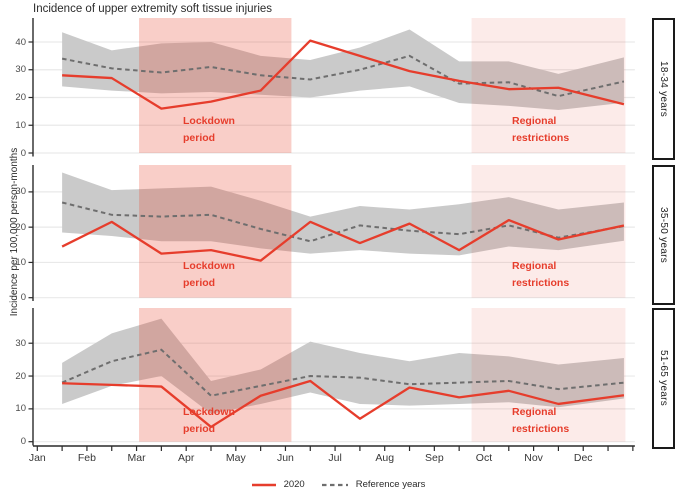  What do you see at coordinates (235, 458) in the screenshot?
I see `x-tick-label-month: May` at bounding box center [235, 458].